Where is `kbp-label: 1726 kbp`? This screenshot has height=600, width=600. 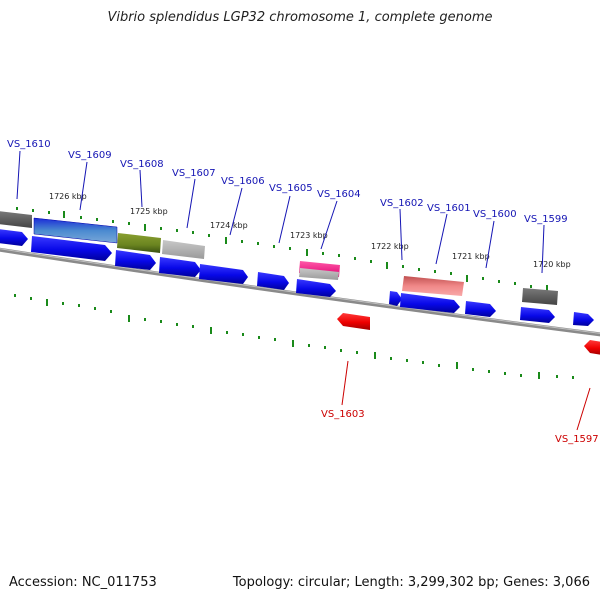
kbp-label: 1726 kbp is located at coordinates (68, 196).